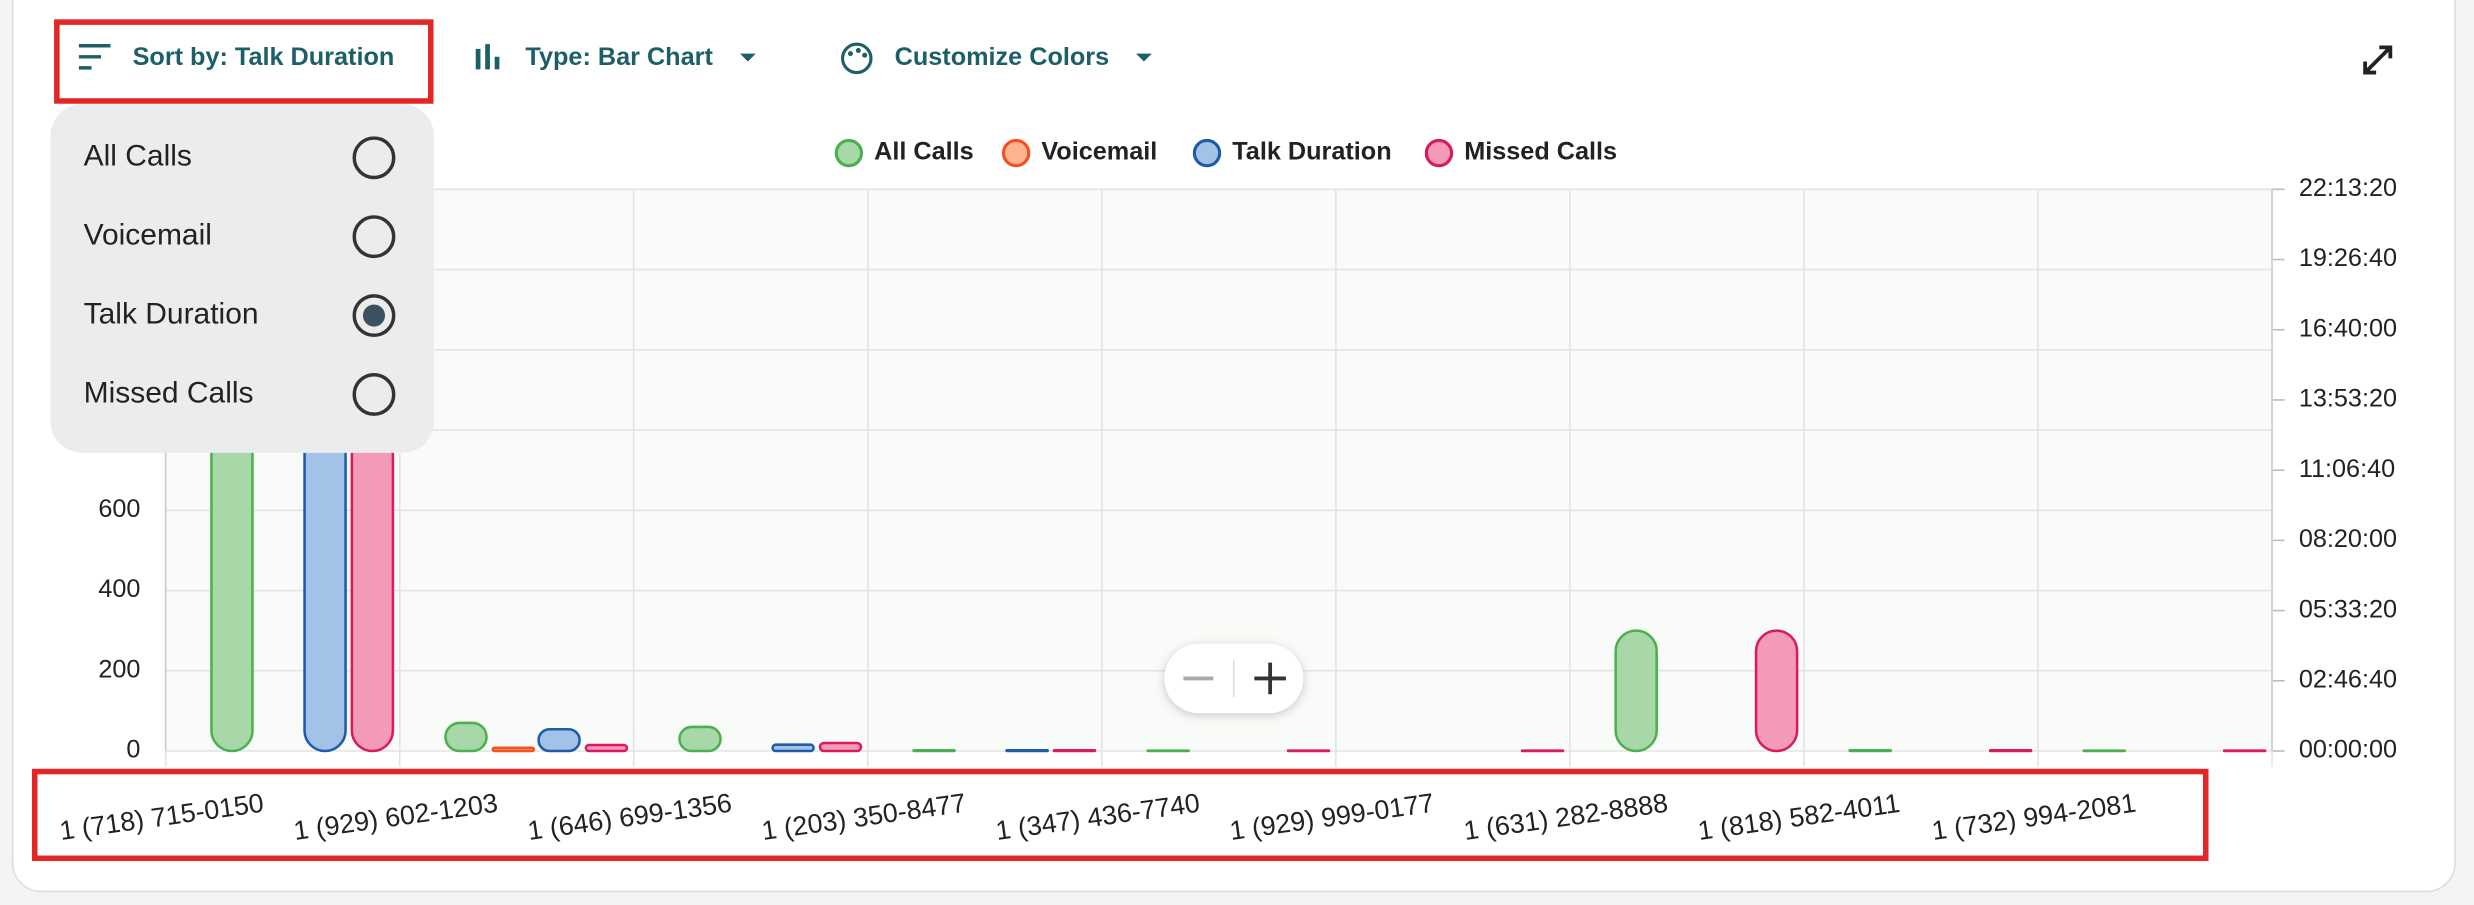 Image resolution: width=2474 pixels, height=905 pixels. Describe the element at coordinates (1270, 678) in the screenshot. I see `zoom-in` at that location.